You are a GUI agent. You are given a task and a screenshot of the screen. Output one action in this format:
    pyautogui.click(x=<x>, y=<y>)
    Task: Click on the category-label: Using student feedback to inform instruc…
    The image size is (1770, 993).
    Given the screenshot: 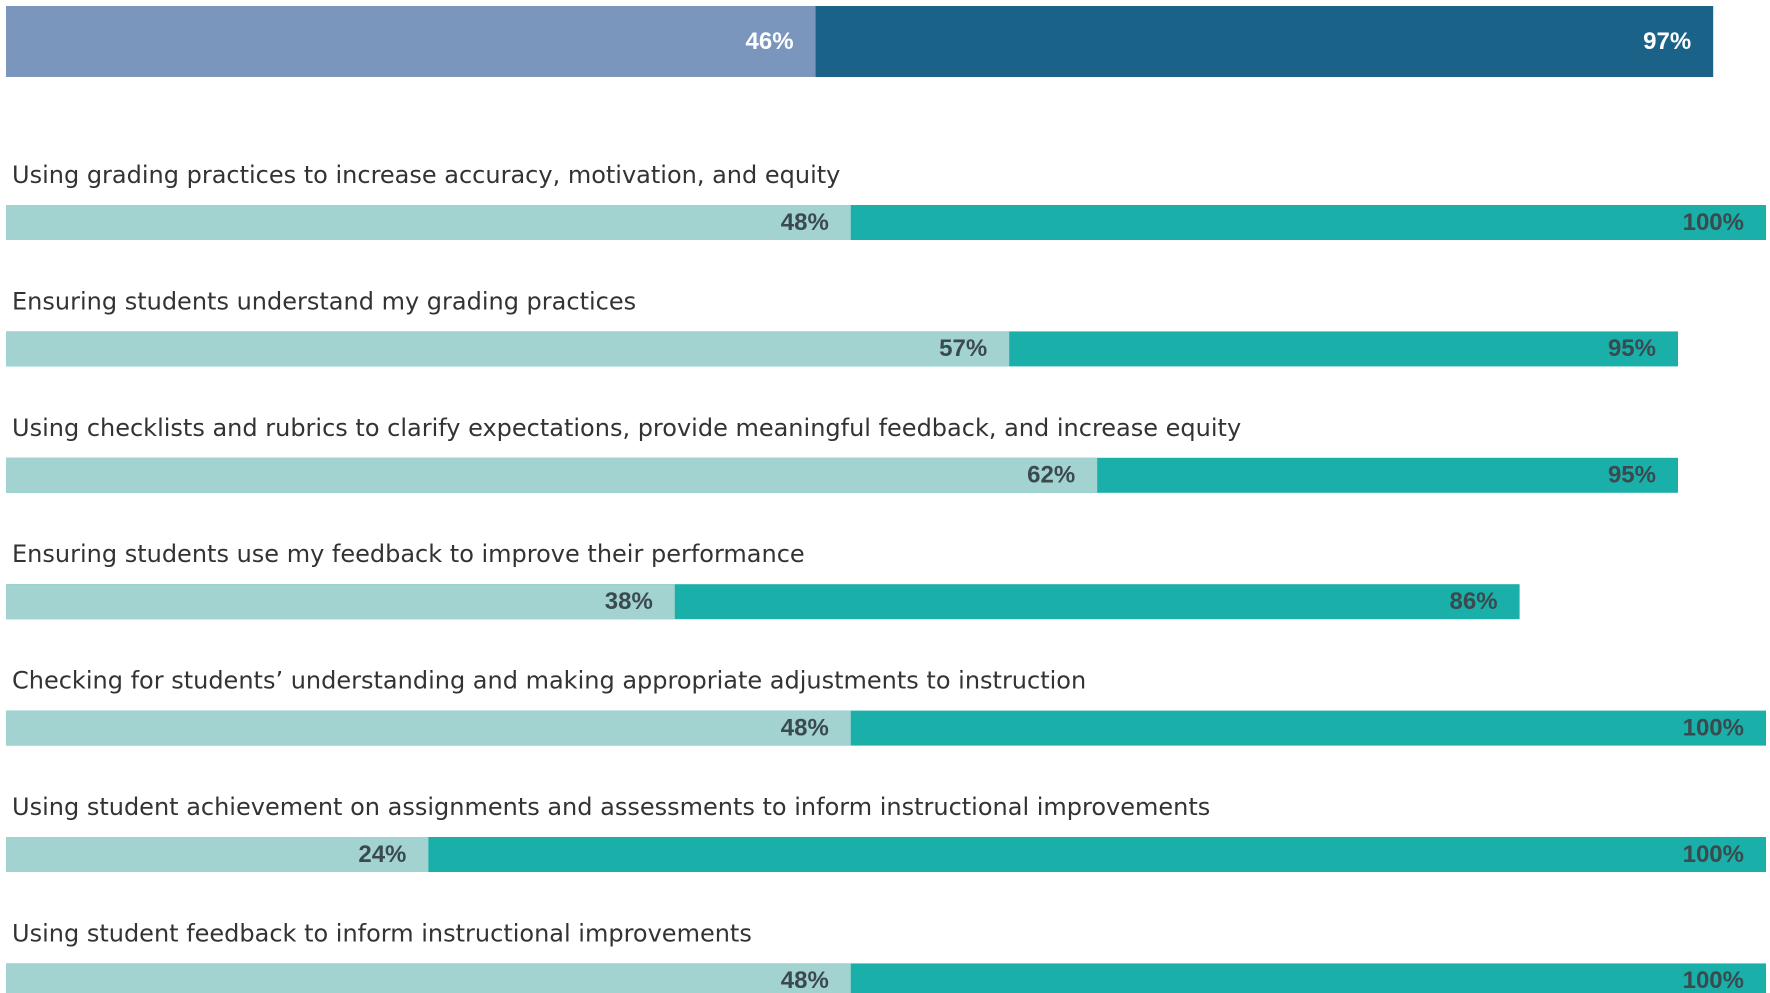 What is the action you would take?
    pyautogui.click(x=382, y=933)
    